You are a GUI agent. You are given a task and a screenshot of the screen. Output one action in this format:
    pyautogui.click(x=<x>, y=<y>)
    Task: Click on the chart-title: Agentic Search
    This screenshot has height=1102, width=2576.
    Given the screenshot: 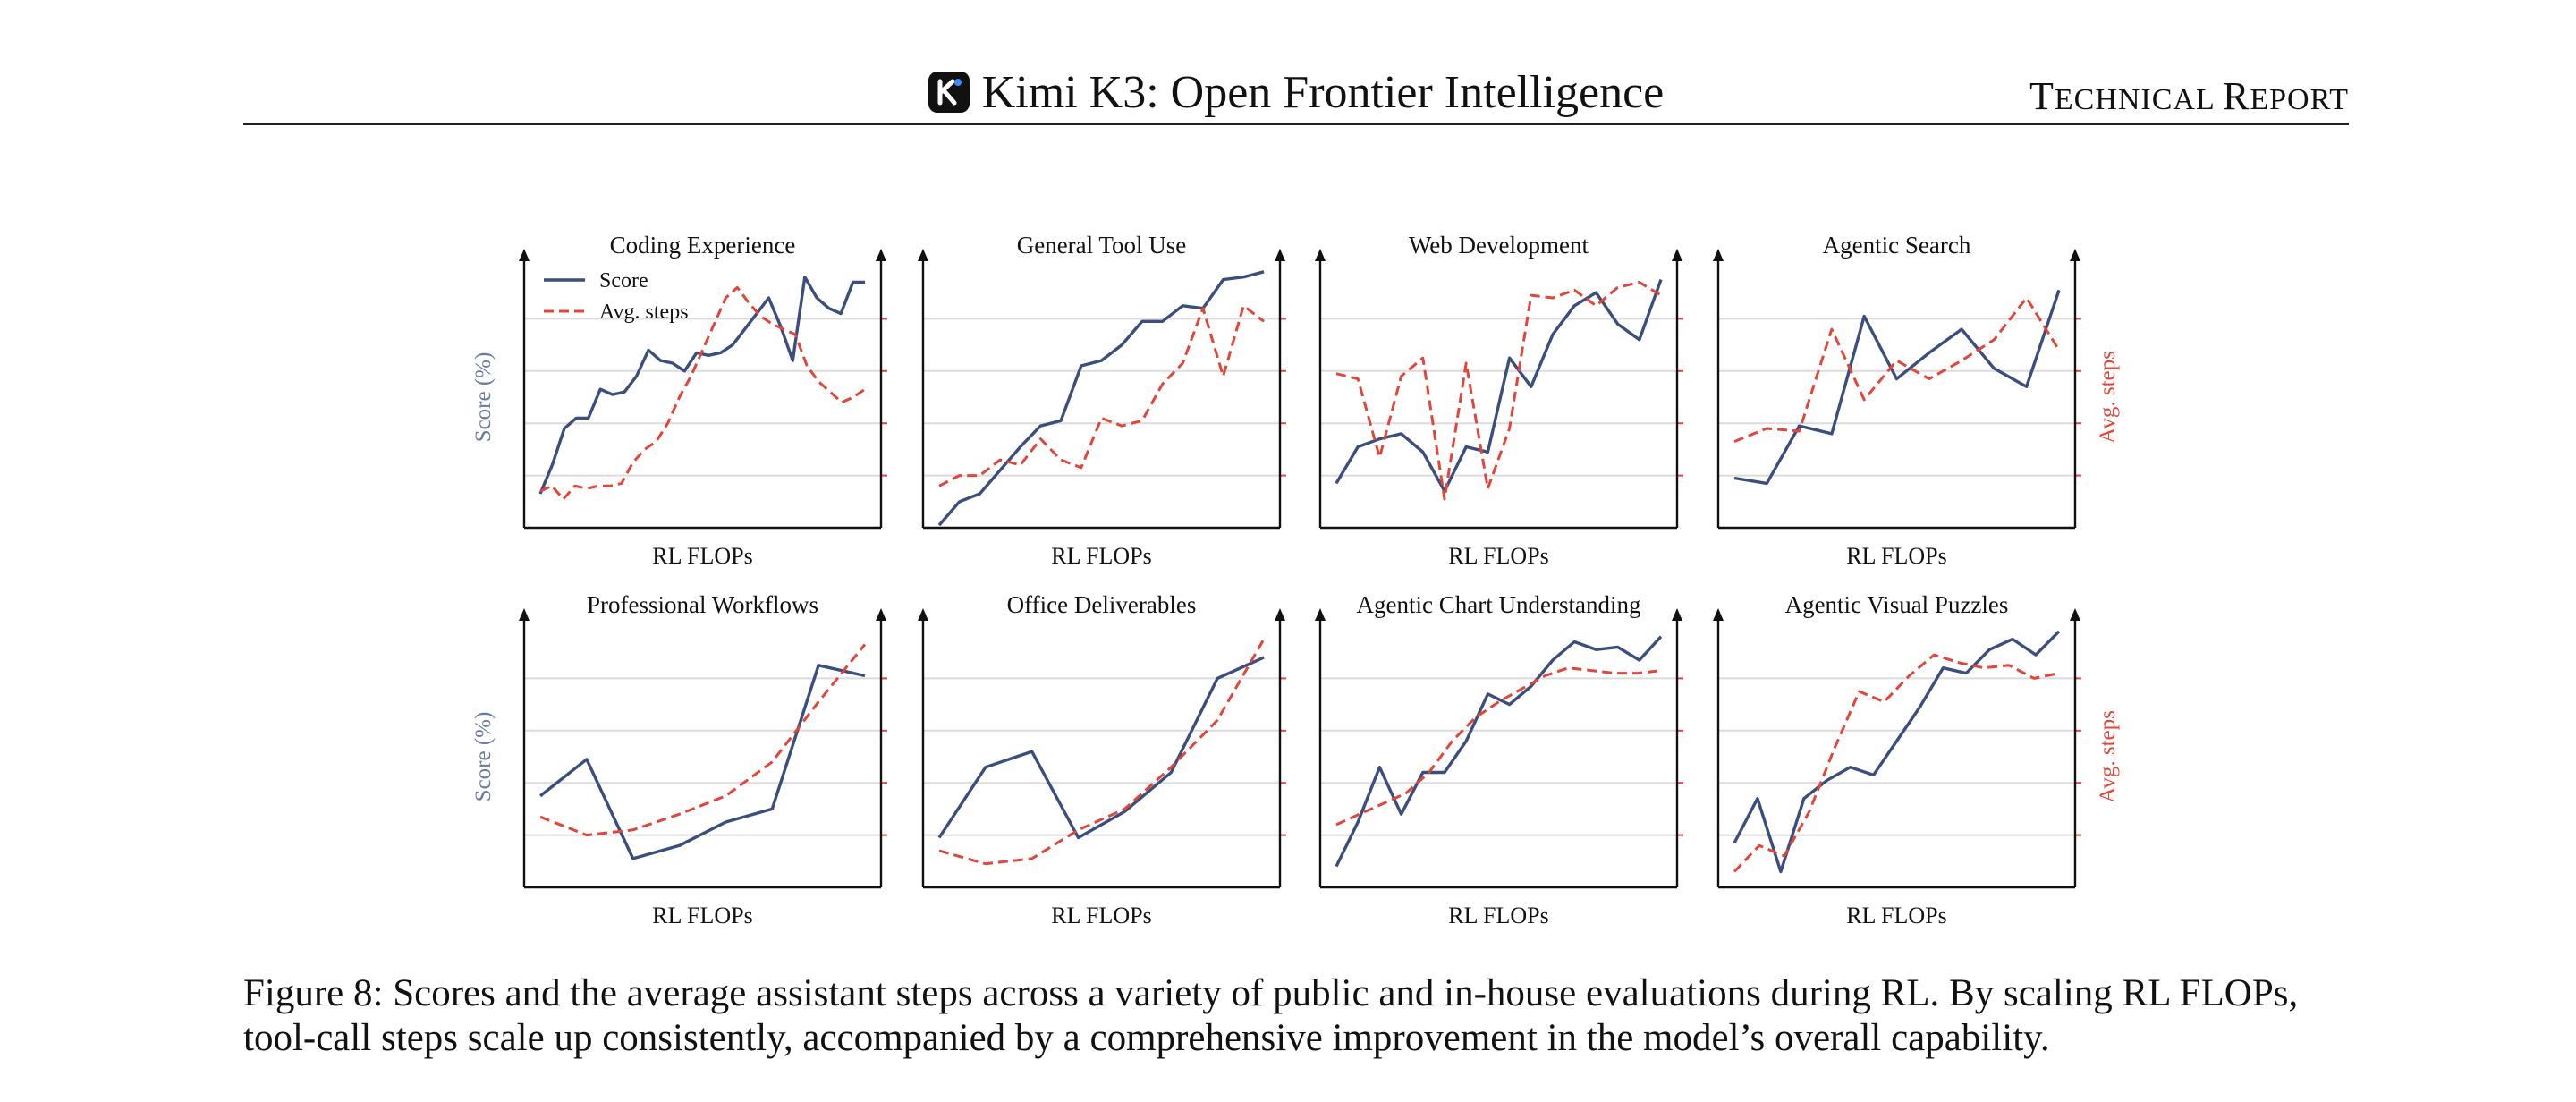 What is the action you would take?
    pyautogui.click(x=1897, y=245)
    